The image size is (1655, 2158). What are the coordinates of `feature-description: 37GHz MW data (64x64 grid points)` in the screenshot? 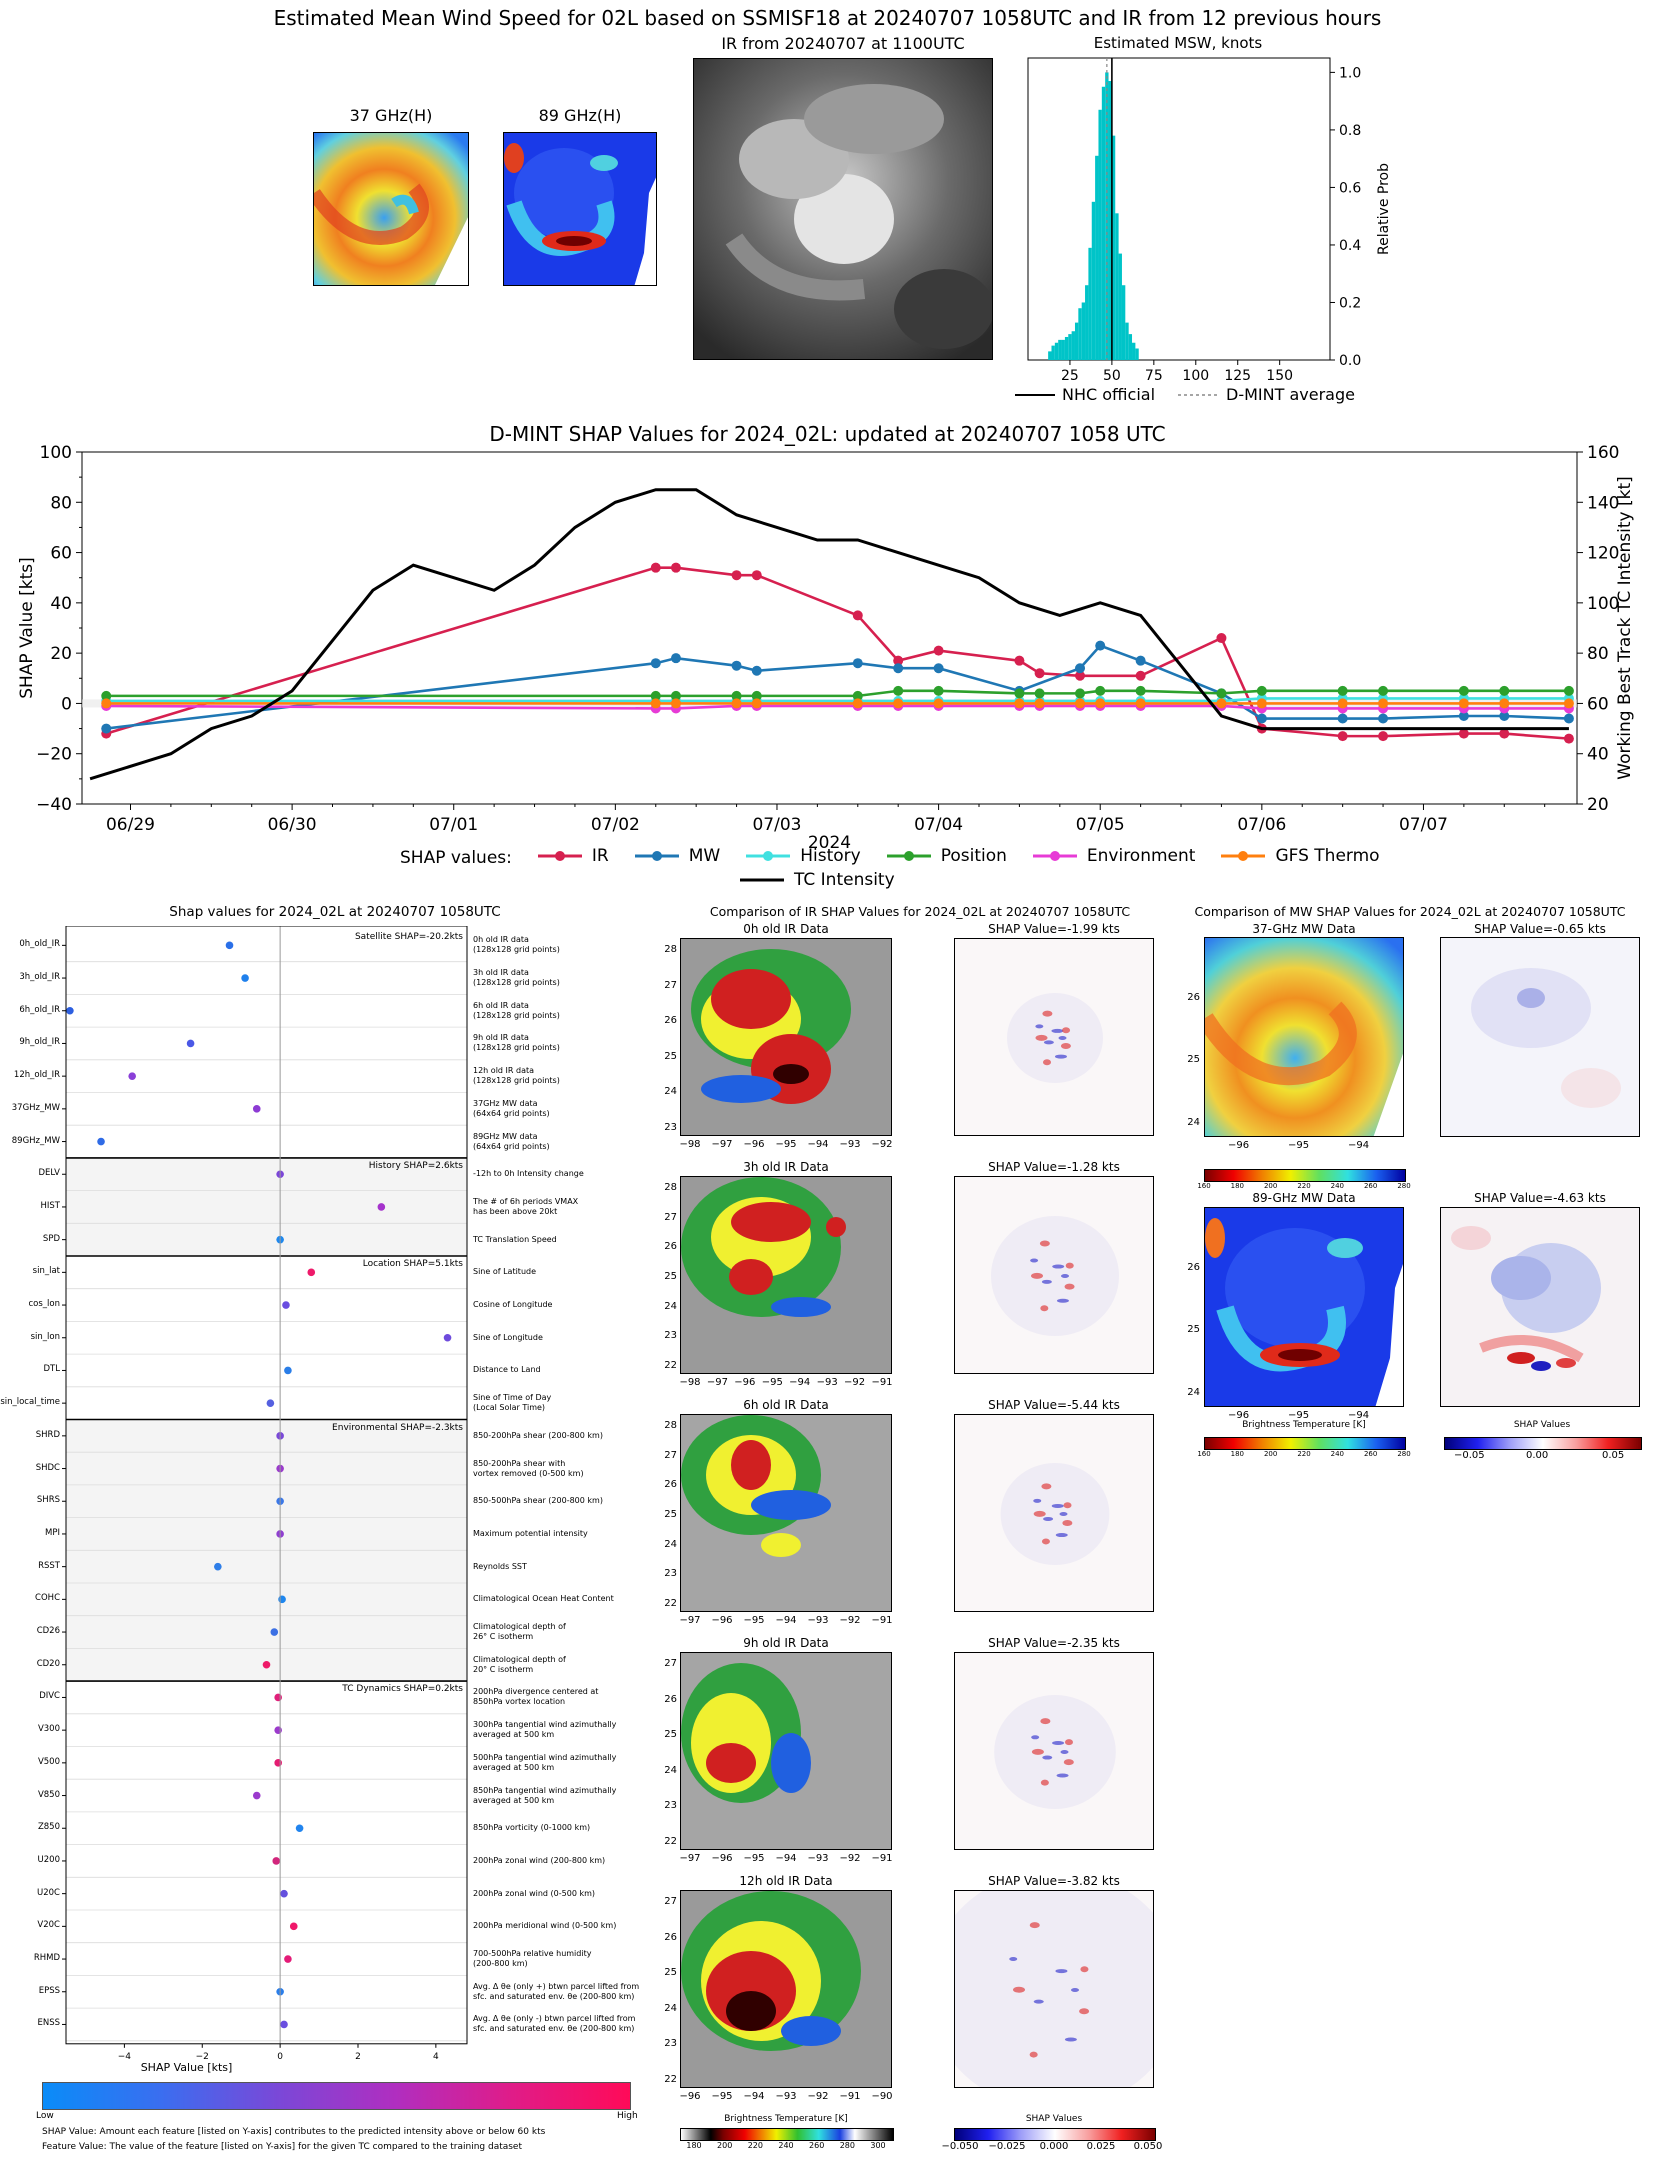 It's located at (511, 1108).